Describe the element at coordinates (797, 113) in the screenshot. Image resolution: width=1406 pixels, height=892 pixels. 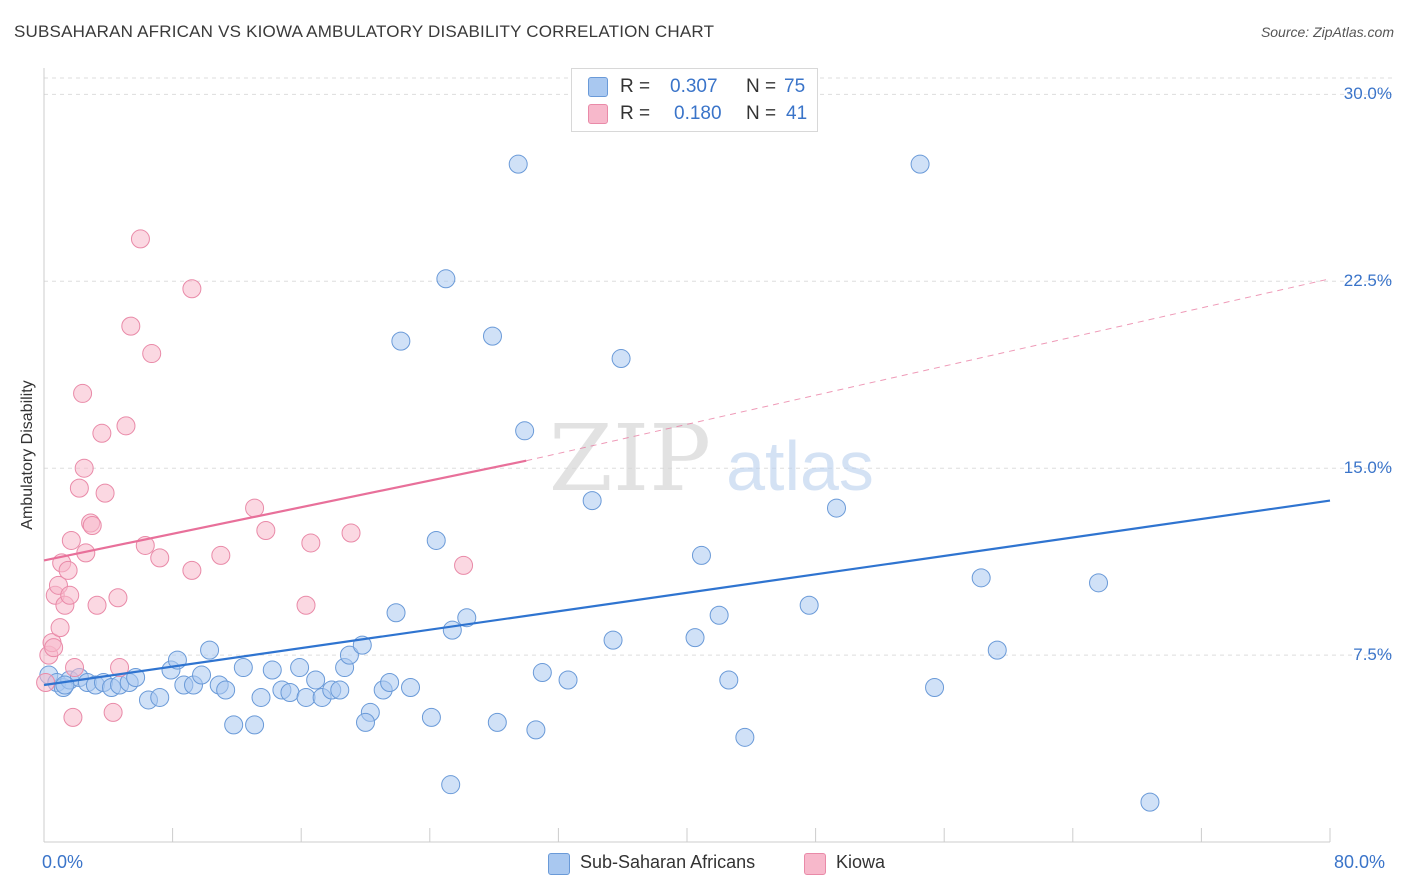
I see `legend-n-value: 41` at that location.